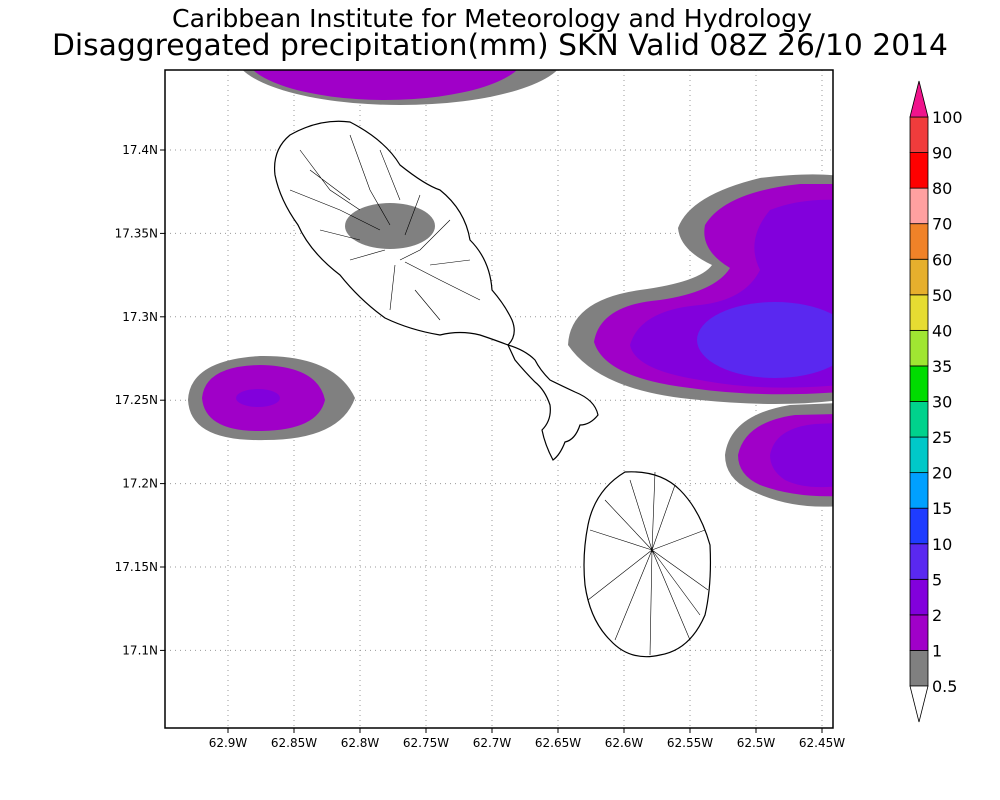 The width and height of the screenshot is (1000, 800). Describe the element at coordinates (942, 188) in the screenshot. I see `colorbar-label: 80` at that location.